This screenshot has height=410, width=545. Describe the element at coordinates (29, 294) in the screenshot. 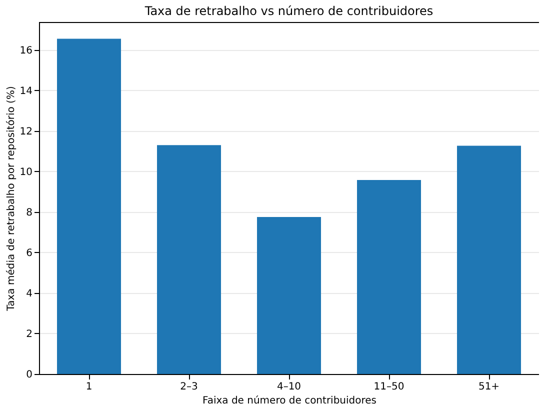

I see `y-tick-label: 4` at that location.